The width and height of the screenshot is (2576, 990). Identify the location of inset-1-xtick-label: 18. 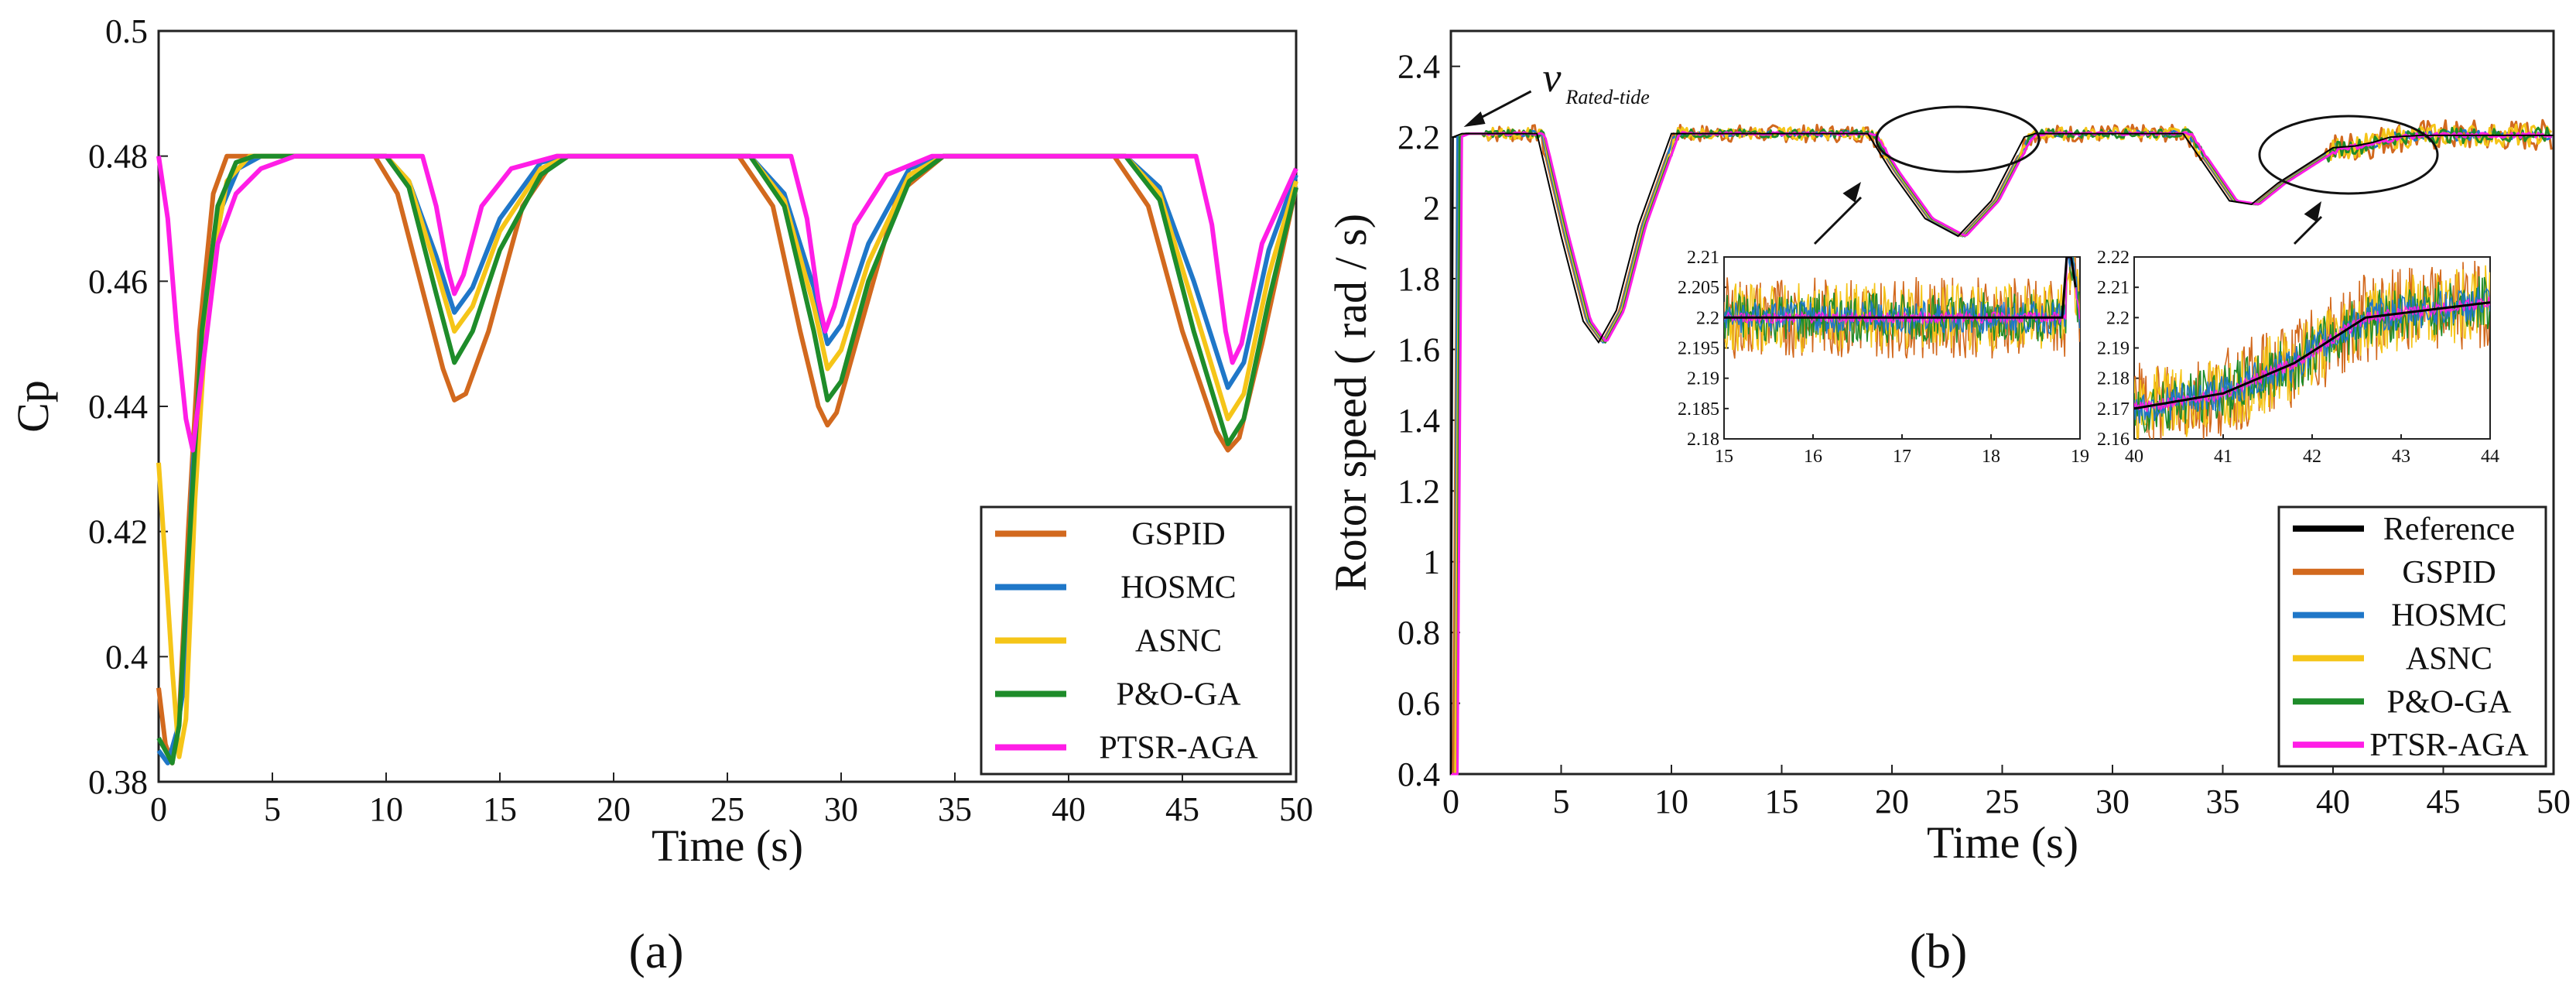
(1991, 457).